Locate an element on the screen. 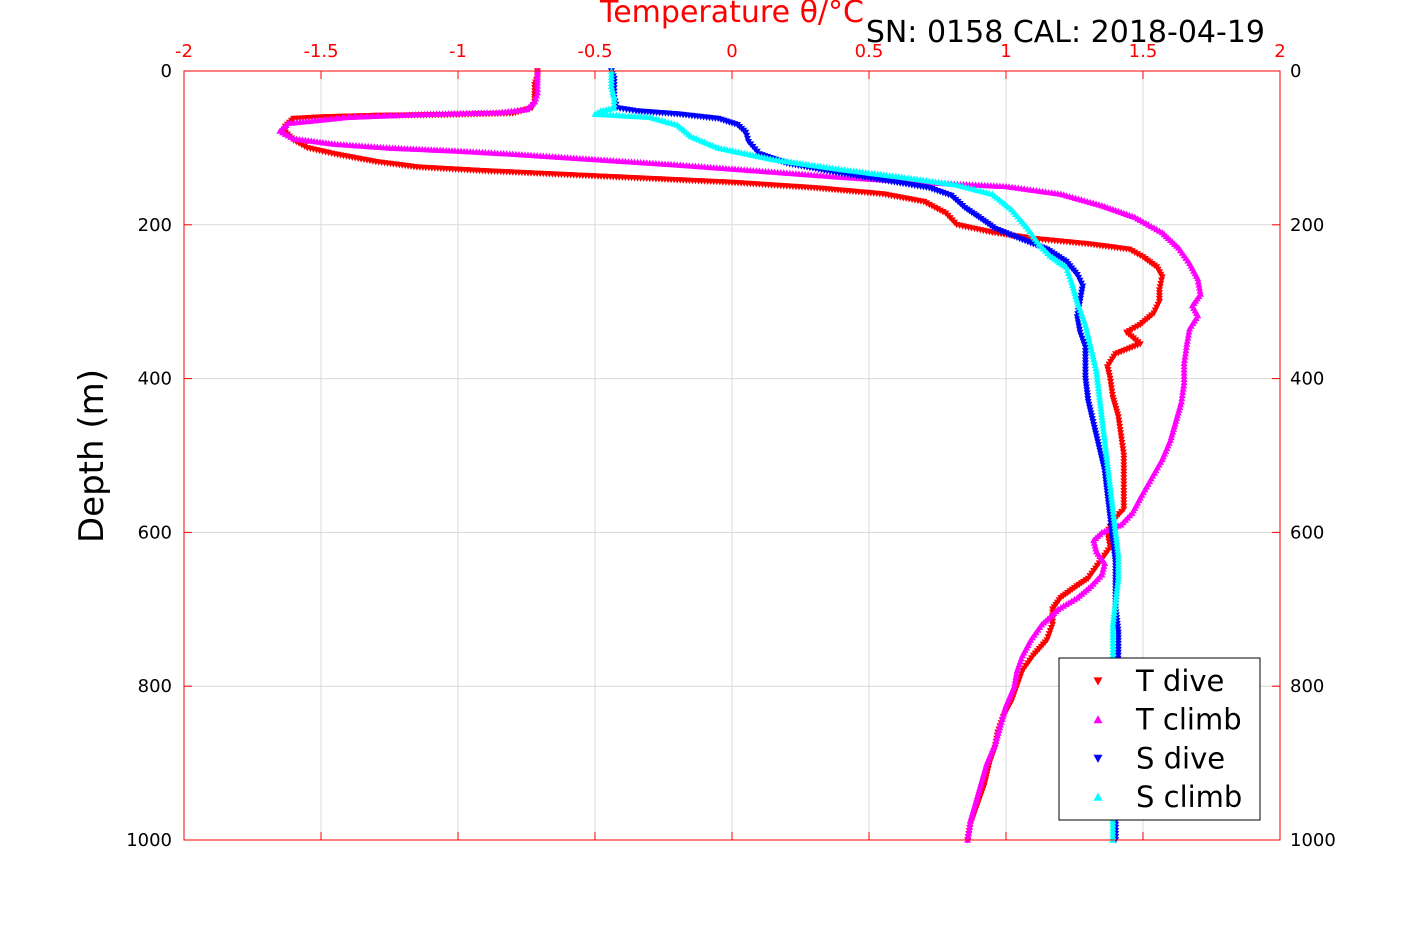  x-tick-label: 0 is located at coordinates (731, 51).